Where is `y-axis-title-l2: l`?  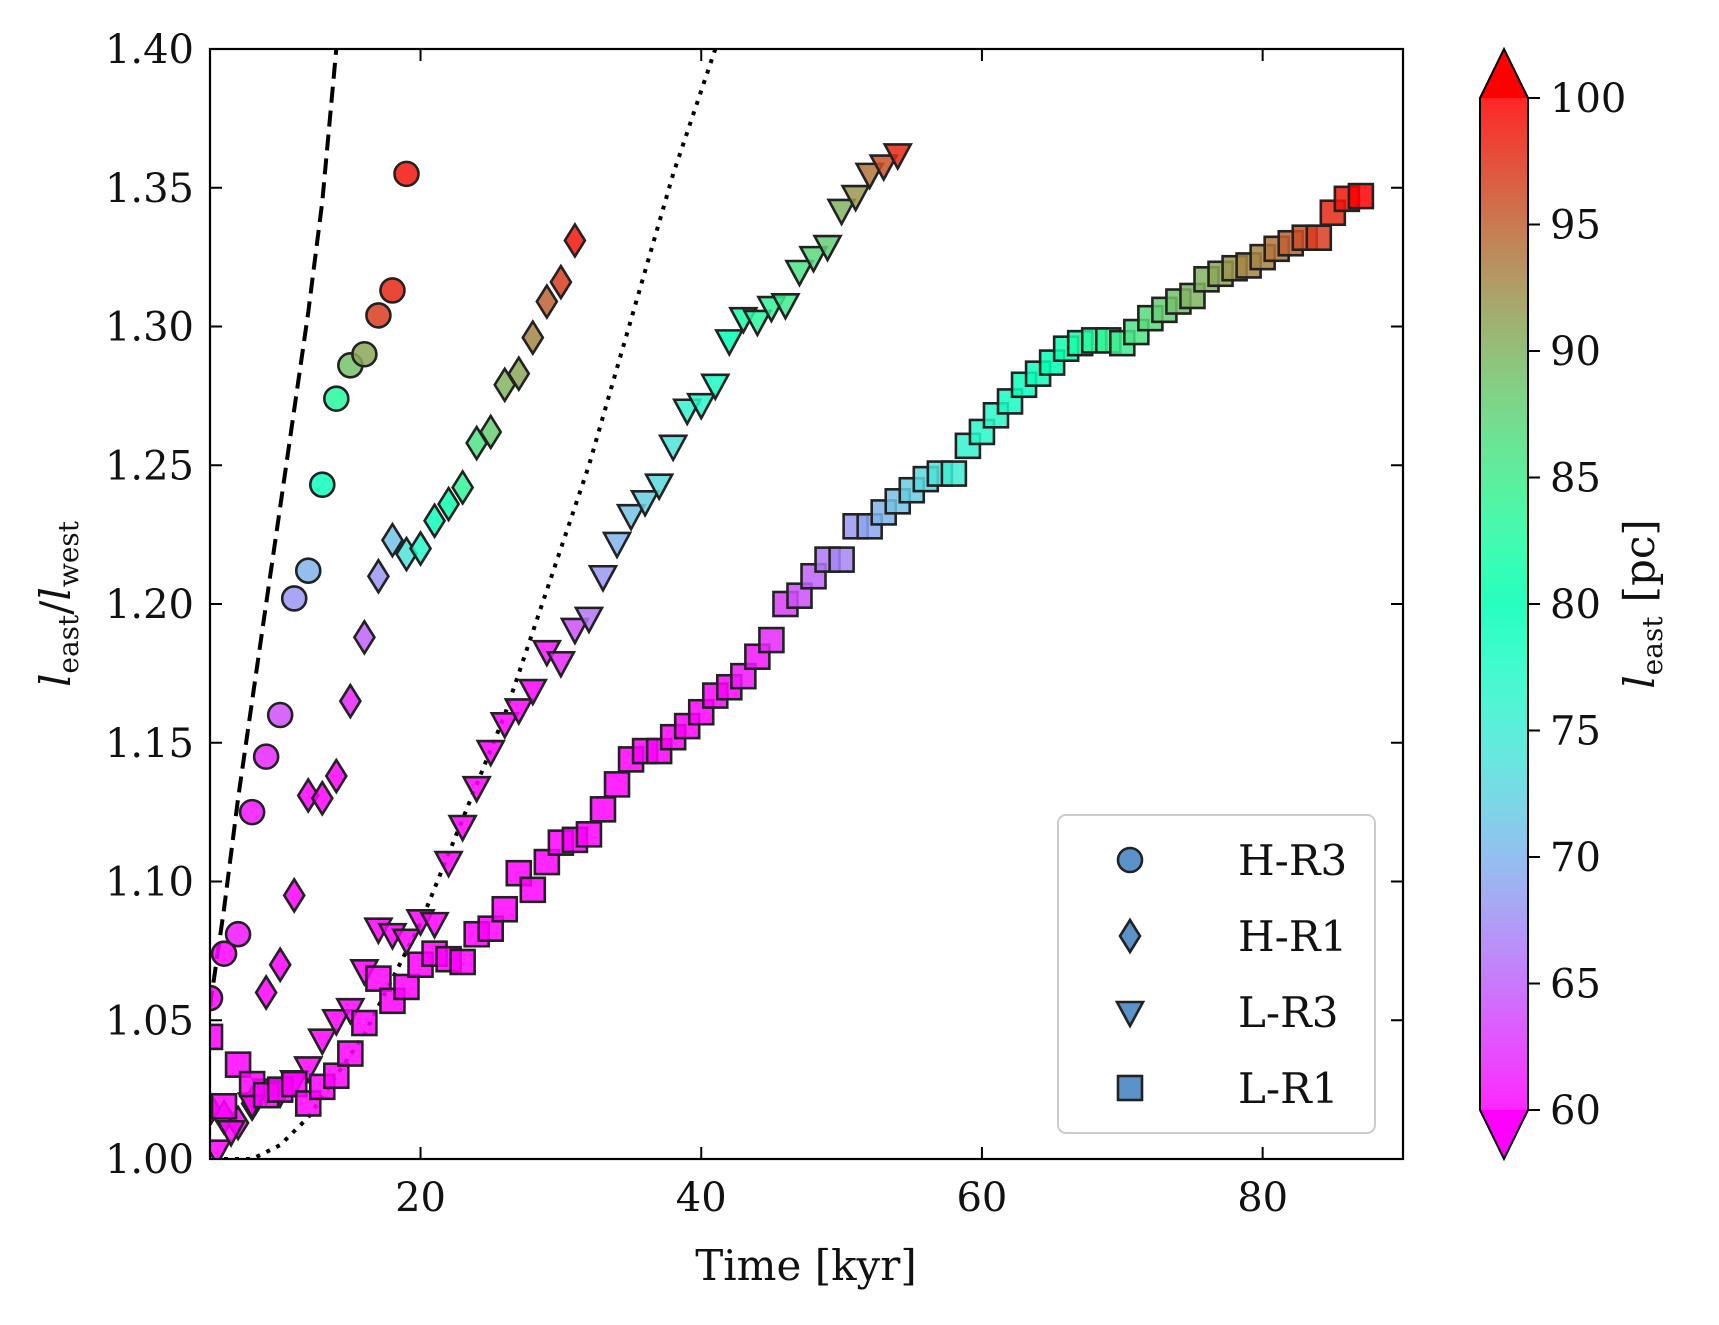 y-axis-title-l2: l is located at coordinates (55, 593).